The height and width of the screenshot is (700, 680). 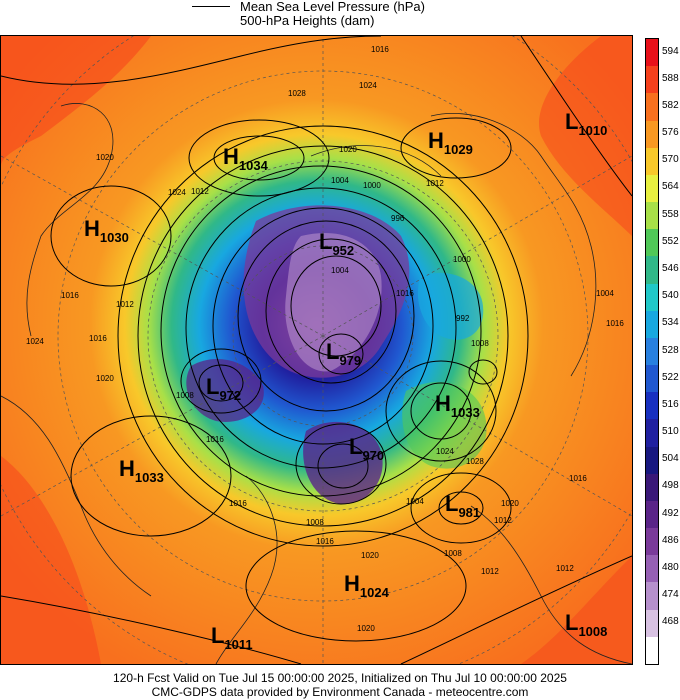 I want to click on colorbar-tick-label: 558, so click(x=670, y=214).